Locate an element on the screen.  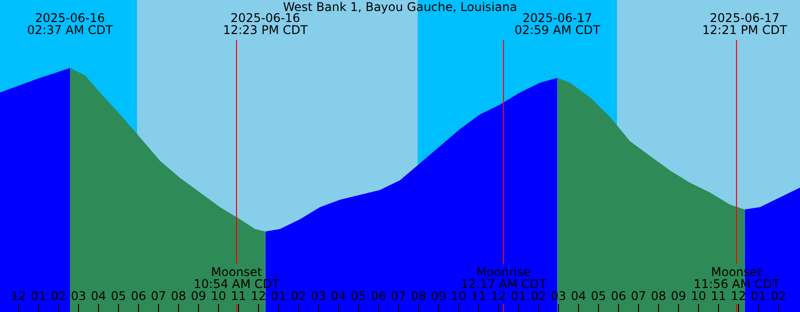
ref-line-label: Moonrise 12:17 AM CDT is located at coordinates (504, 278).